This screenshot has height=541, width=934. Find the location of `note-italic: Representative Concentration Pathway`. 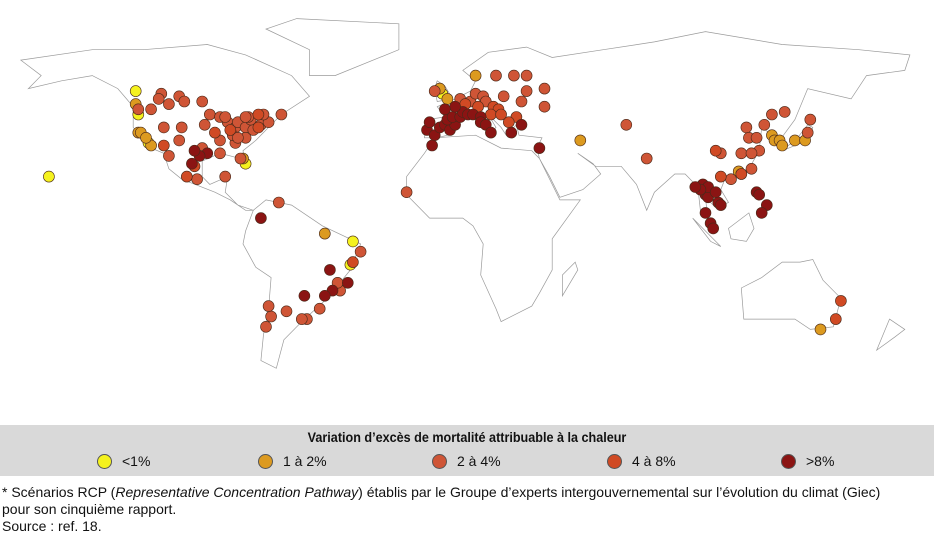

note-italic: Representative Concentration Pathway is located at coordinates (237, 492).